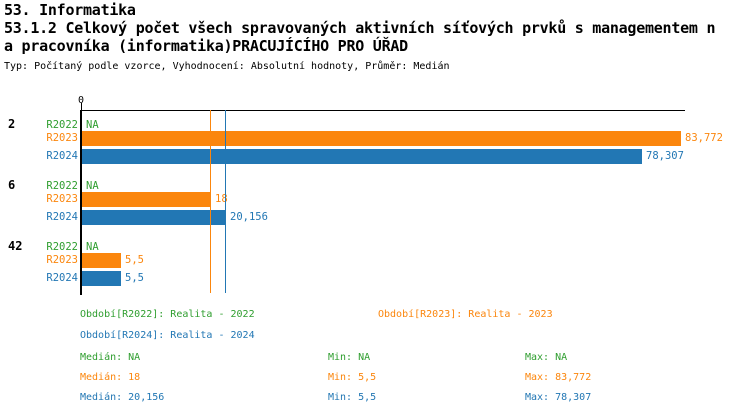 The height and width of the screenshot is (414, 750). What do you see at coordinates (12, 185) in the screenshot?
I see `group-label: 6` at bounding box center [12, 185].